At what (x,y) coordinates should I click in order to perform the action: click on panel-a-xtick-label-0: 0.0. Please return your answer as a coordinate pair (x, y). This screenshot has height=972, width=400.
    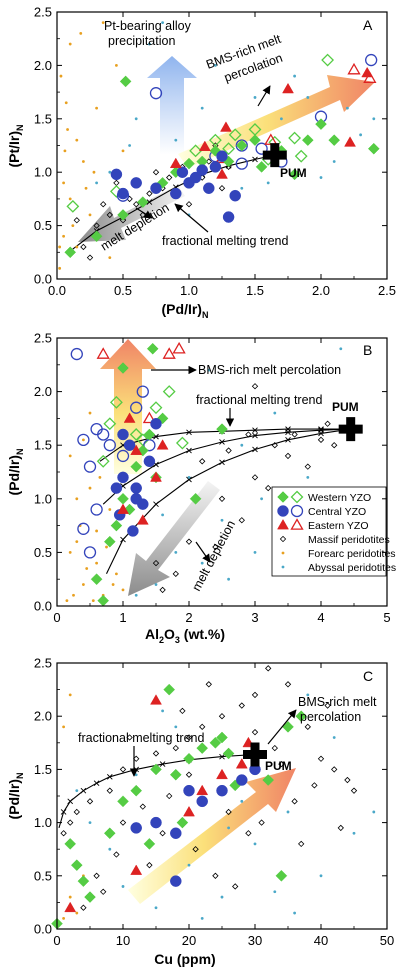
    Looking at the image, I should click on (57, 290).